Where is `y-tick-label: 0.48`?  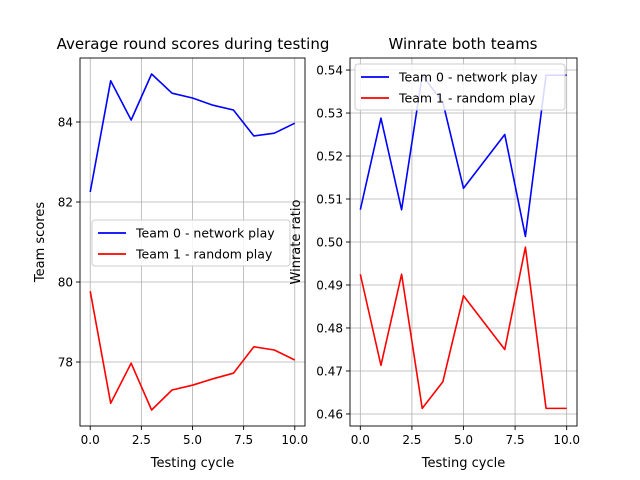
y-tick-label: 0.48 is located at coordinates (329, 328).